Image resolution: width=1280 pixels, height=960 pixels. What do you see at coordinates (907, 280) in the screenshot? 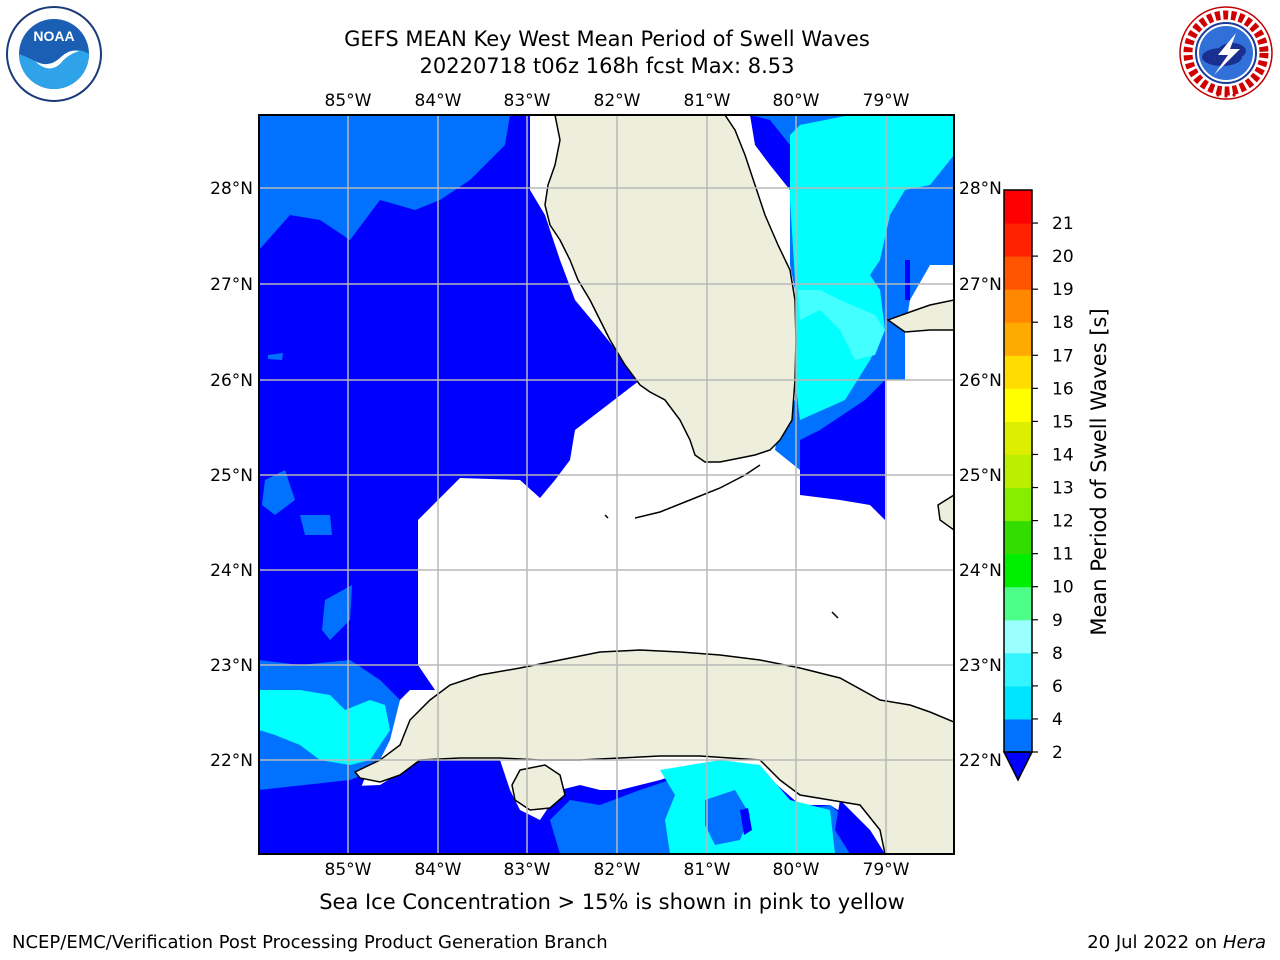
I see `swell-contour-deep-blue-atlantic-strip` at bounding box center [907, 280].